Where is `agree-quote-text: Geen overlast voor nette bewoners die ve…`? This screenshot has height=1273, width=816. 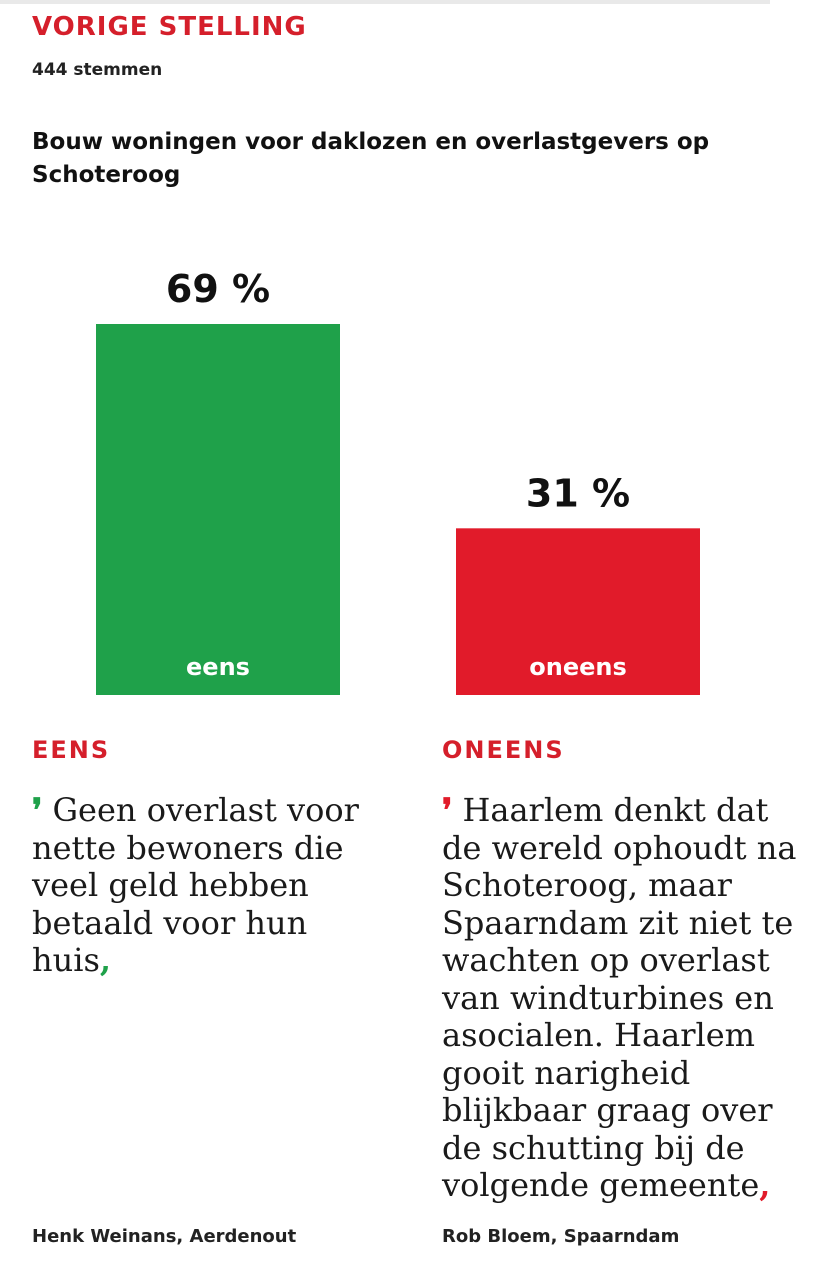 agree-quote-text: Geen overlast voor nette bewoners die ve… is located at coordinates (195, 885).